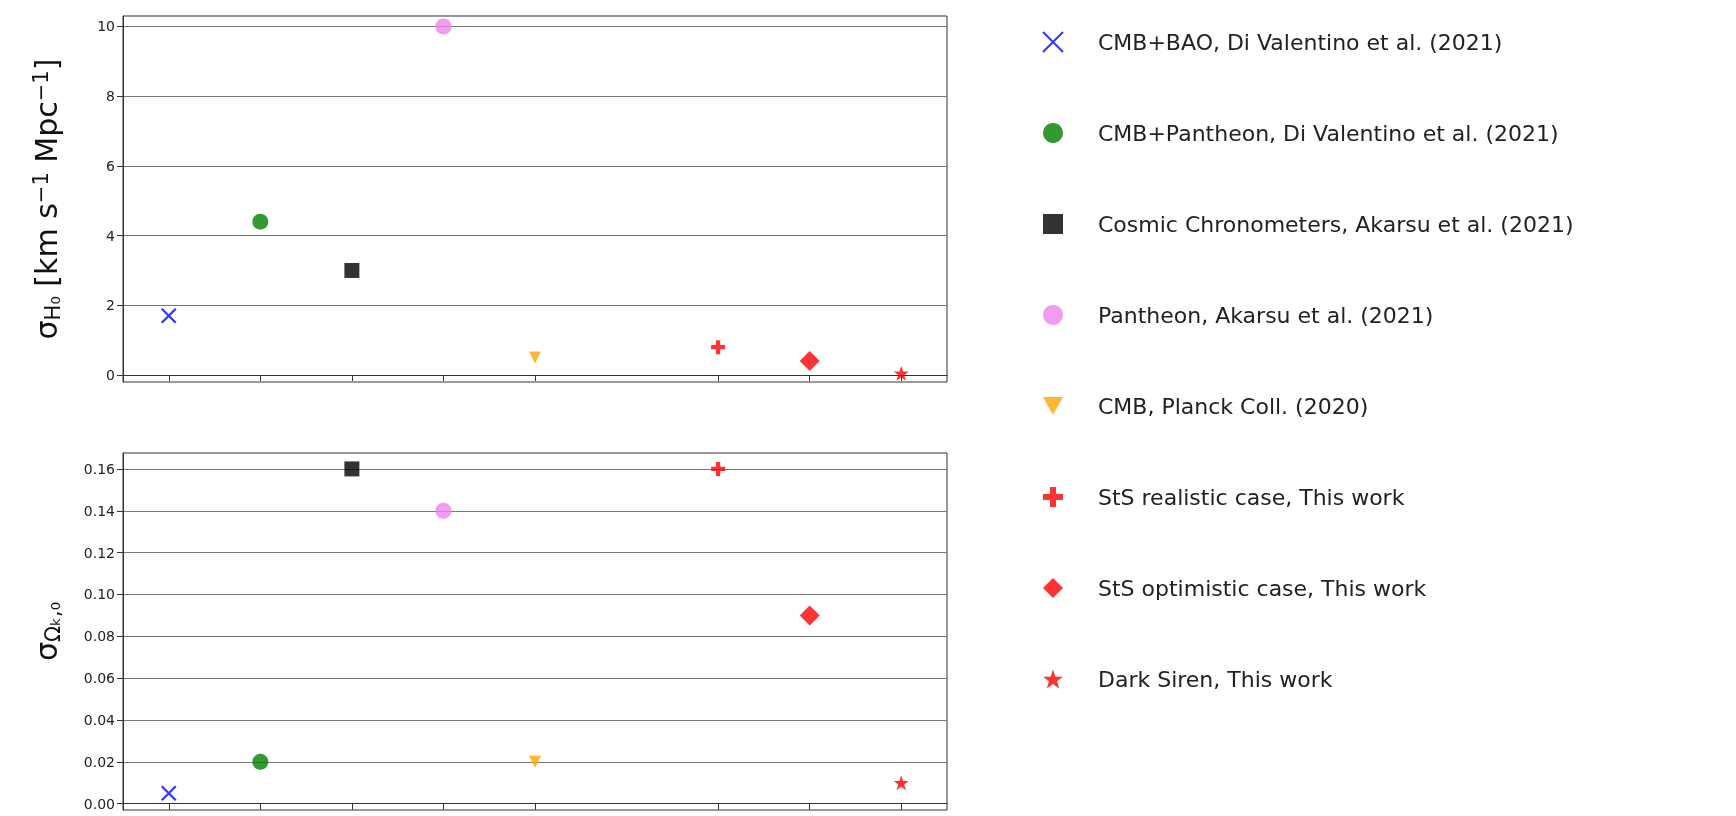 This screenshot has width=1736, height=816. Describe the element at coordinates (99, 761) in the screenshot. I see `y-tick-label: 0.02` at that location.